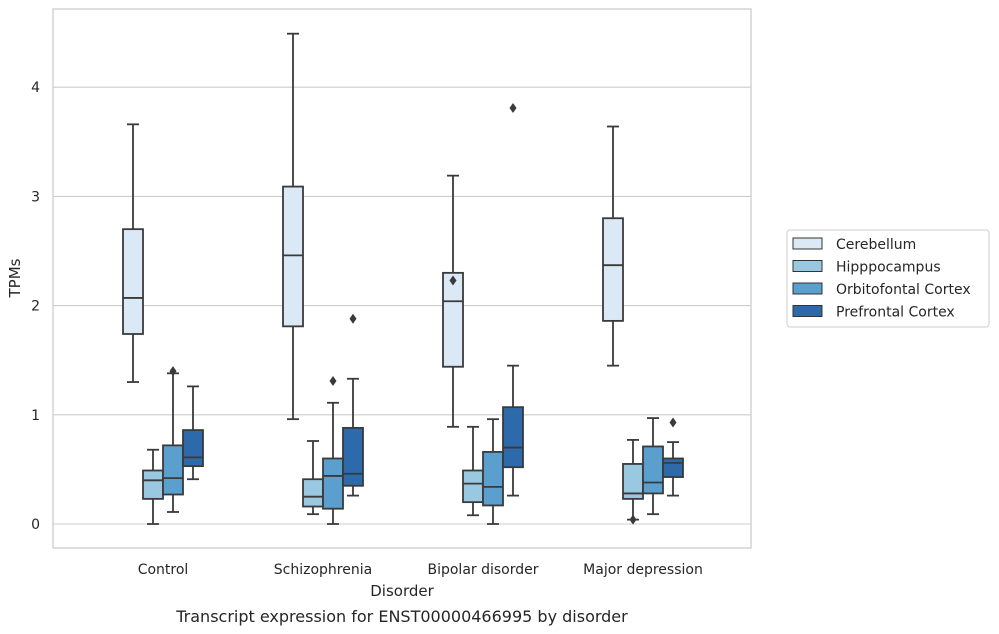  Describe the element at coordinates (163, 570) in the screenshot. I see `x-tick-label-0: Control` at that location.